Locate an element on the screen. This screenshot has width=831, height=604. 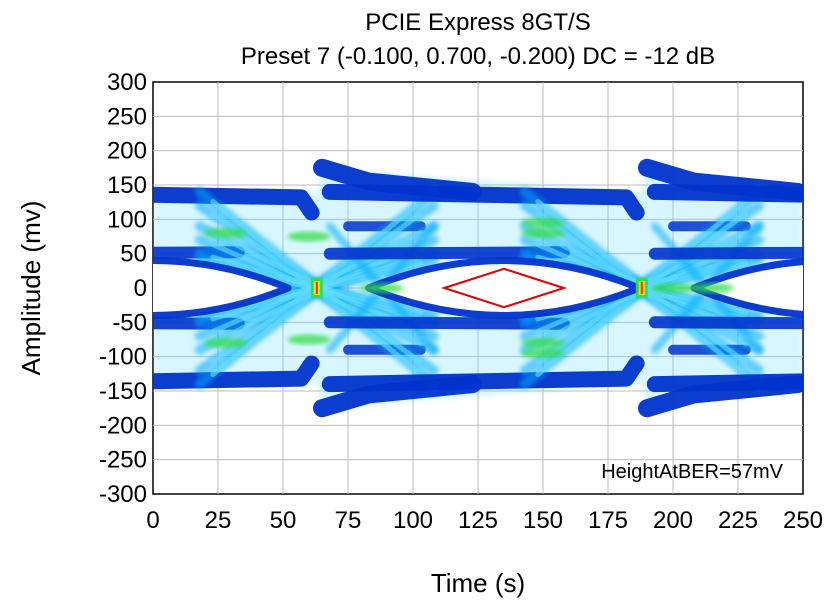
y-tick-label-7: -50 is located at coordinates (129, 322).